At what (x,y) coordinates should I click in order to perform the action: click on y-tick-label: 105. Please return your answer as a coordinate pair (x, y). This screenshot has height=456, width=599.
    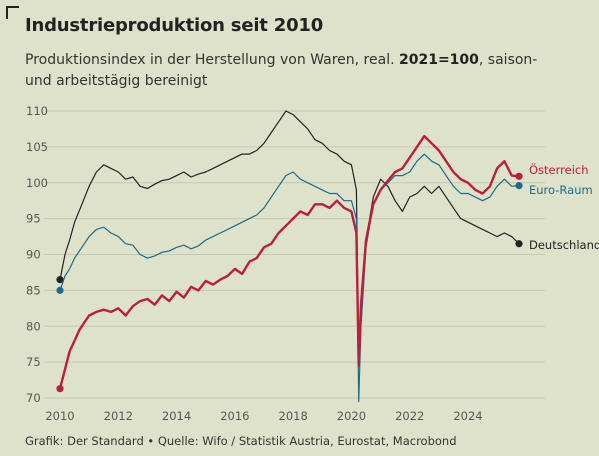
    Looking at the image, I should click on (37, 147).